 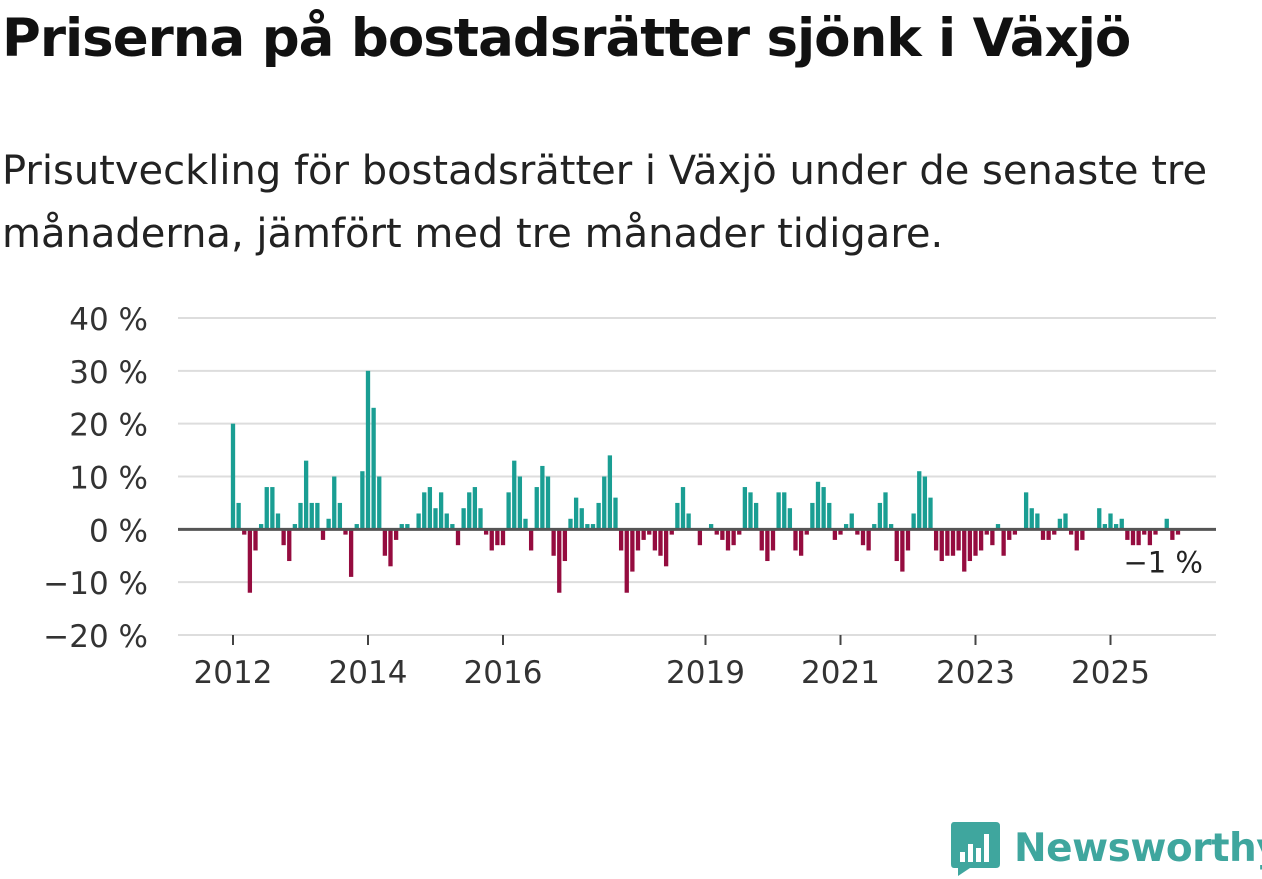 I want to click on brand: Newsworthy, so click(x=1106, y=848).